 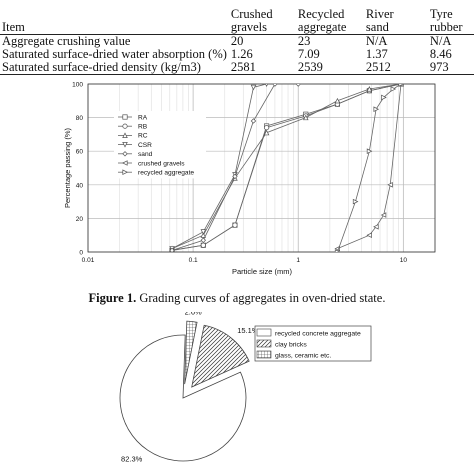 I want to click on col-header-tyre-rubber-label: Tyre rubber, so click(x=446, y=20).